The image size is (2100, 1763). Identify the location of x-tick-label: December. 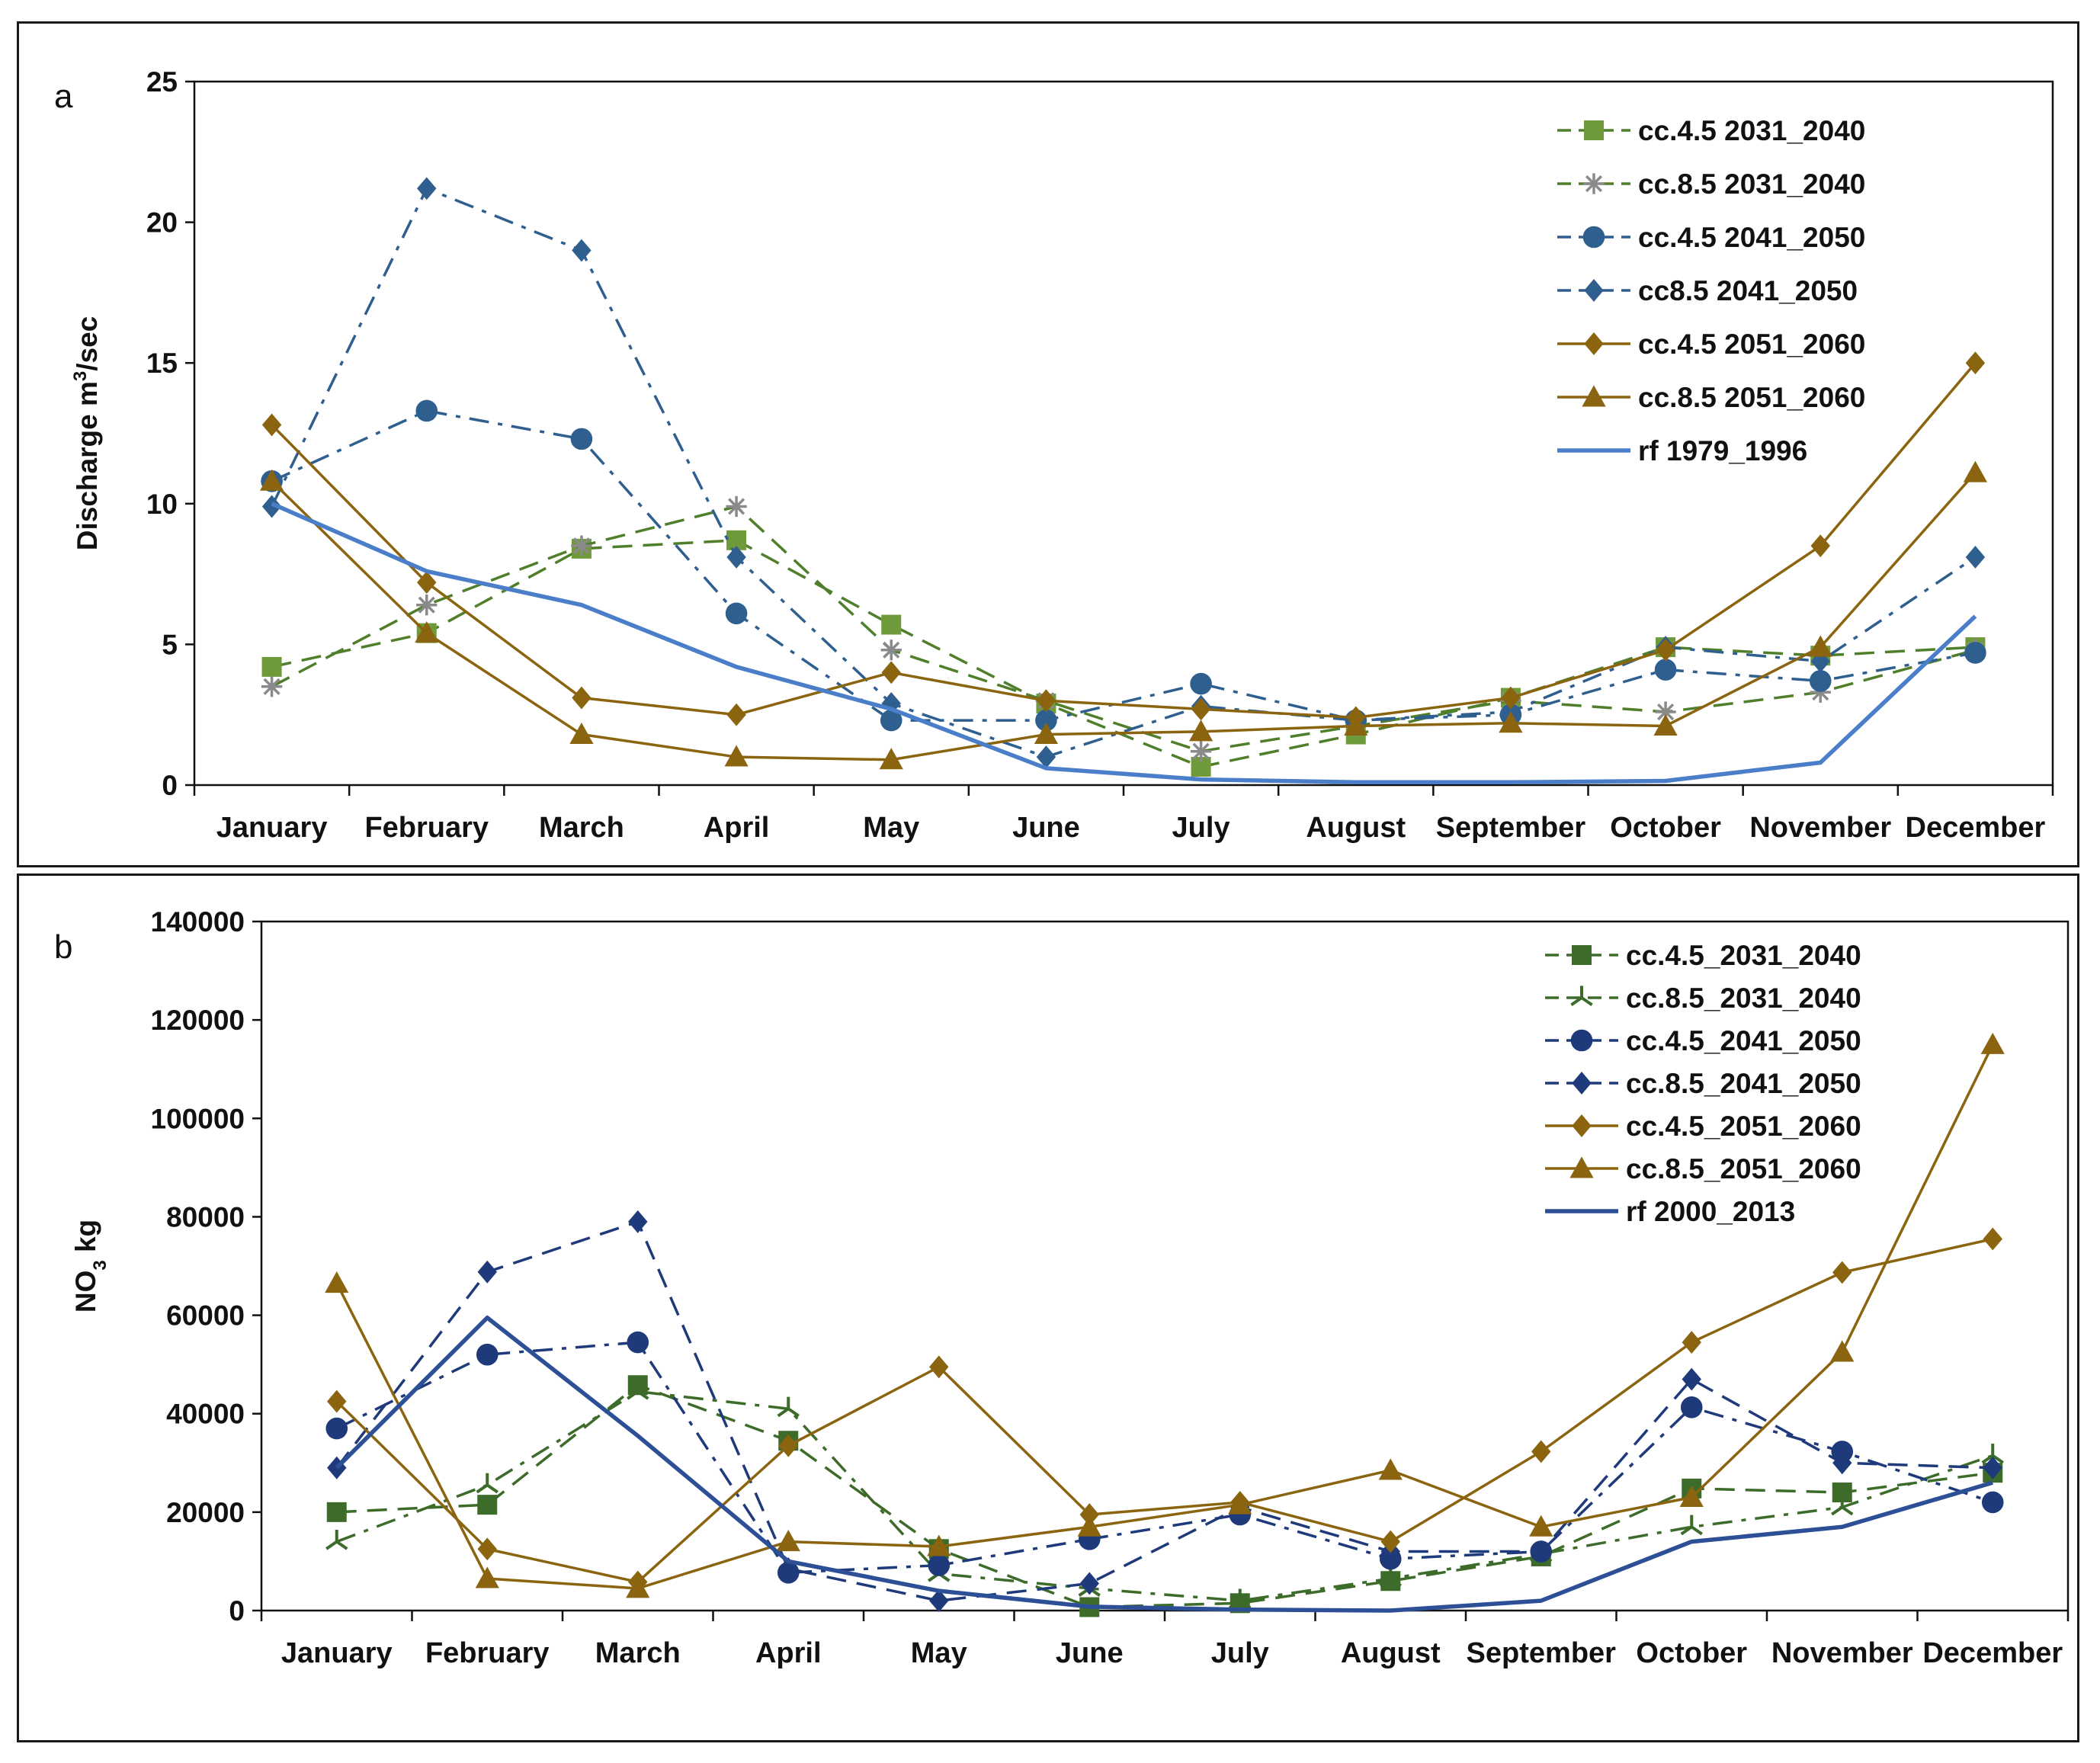
(1992, 1653).